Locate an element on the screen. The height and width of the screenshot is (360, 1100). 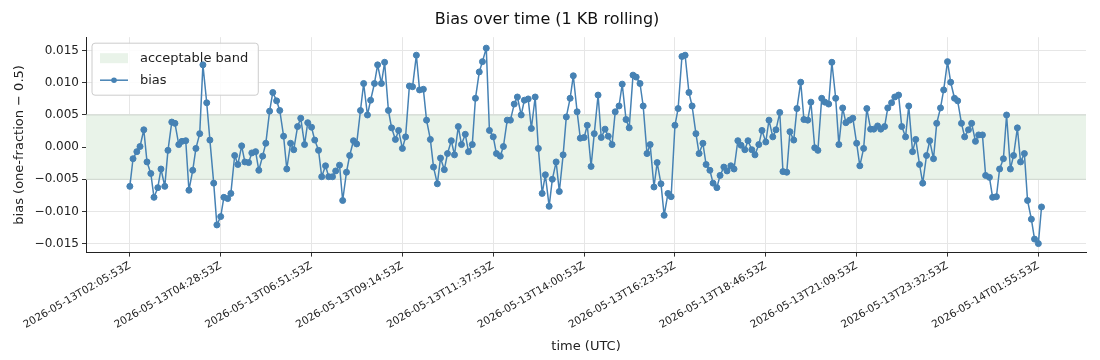
y-axis-title: bias (one-fraction − 0.5) is located at coordinates (19, 145).